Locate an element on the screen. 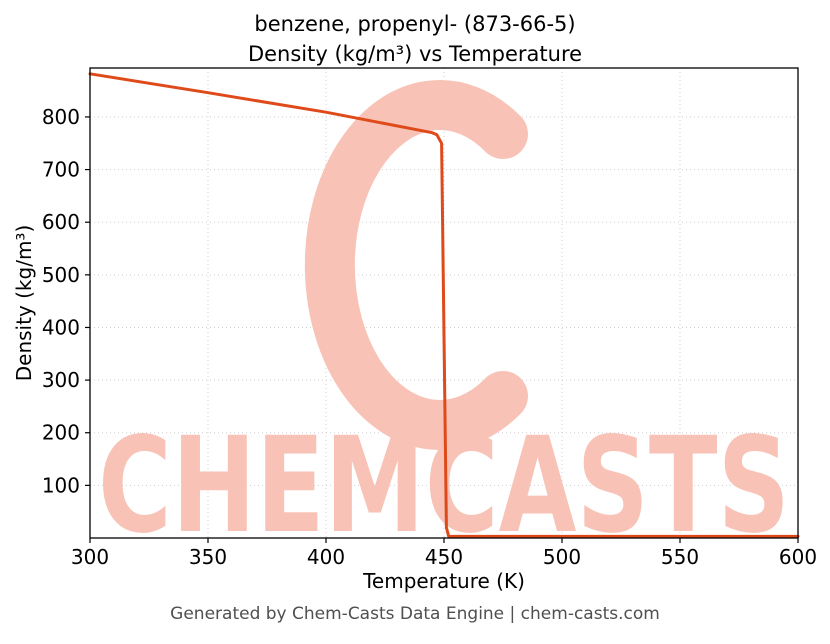 Image resolution: width=830 pixels, height=644 pixels. y-axis-label: Density (kg/m³) is located at coordinates (24, 303).